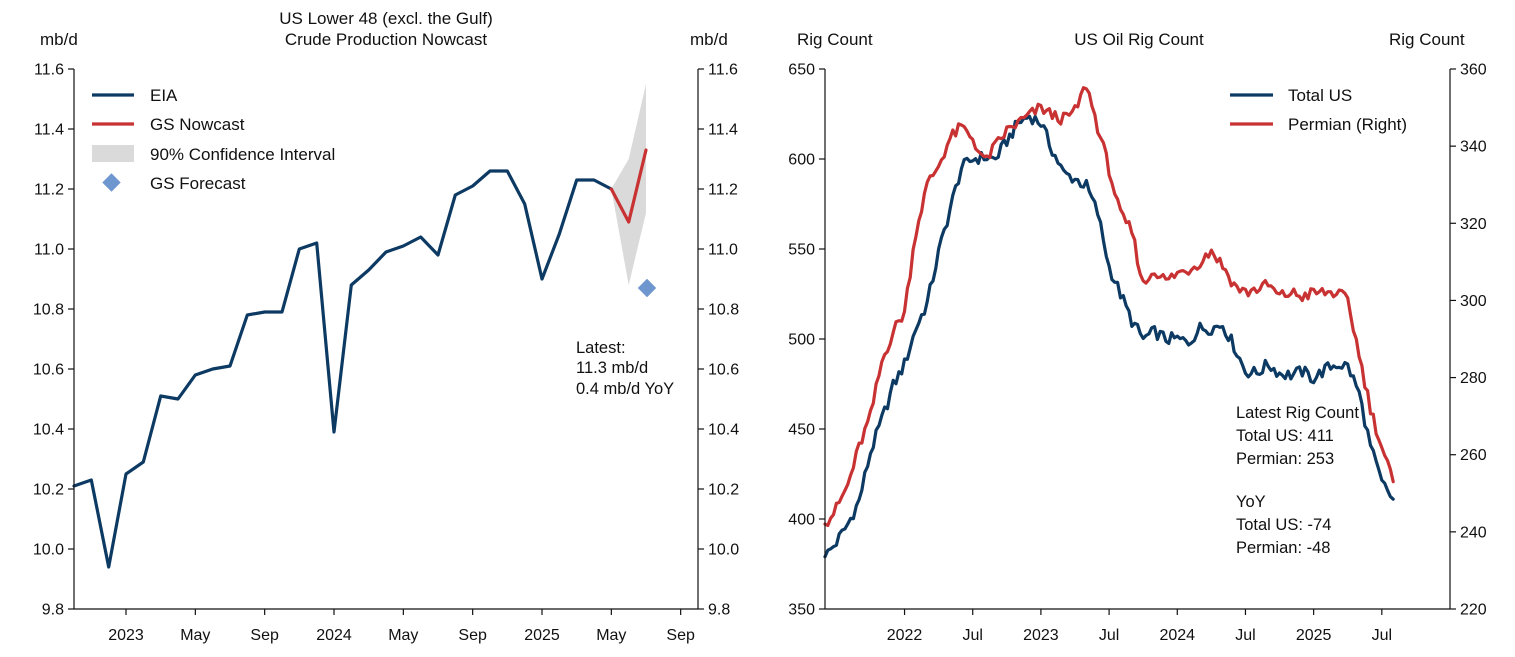 Image resolution: width=1515 pixels, height=657 pixels. Describe the element at coordinates (723, 190) in the screenshot. I see `y2-tick-label: 11.2` at that location.